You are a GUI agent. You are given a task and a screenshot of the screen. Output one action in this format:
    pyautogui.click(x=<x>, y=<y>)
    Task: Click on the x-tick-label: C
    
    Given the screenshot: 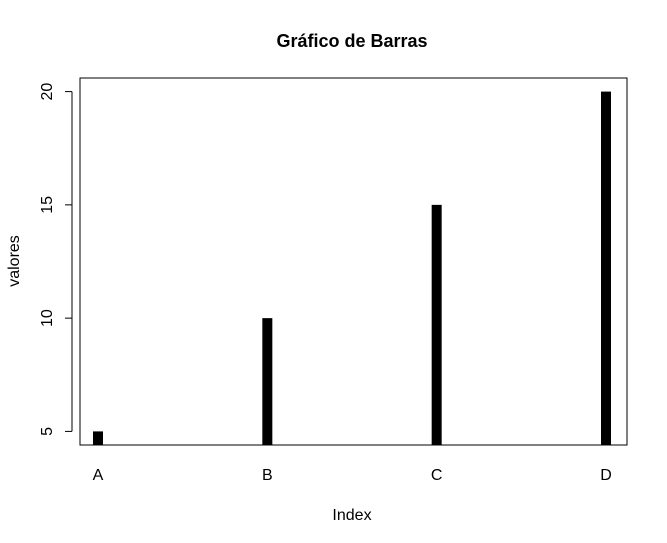 What is the action you would take?
    pyautogui.click(x=437, y=475)
    